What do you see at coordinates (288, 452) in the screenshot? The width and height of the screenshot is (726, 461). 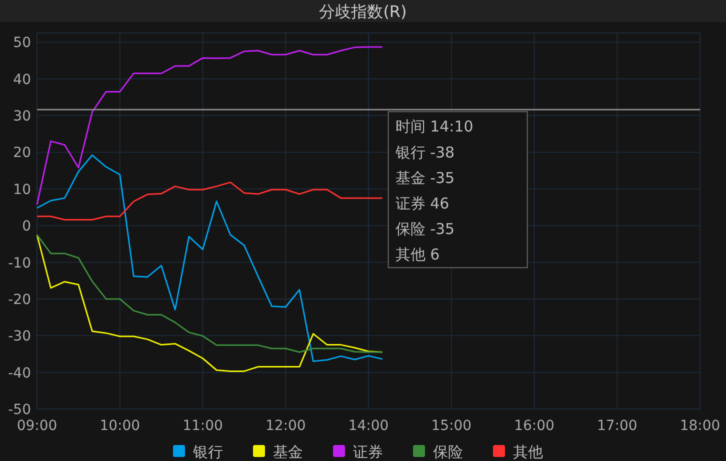 I see `legend-label: 基金` at bounding box center [288, 452].